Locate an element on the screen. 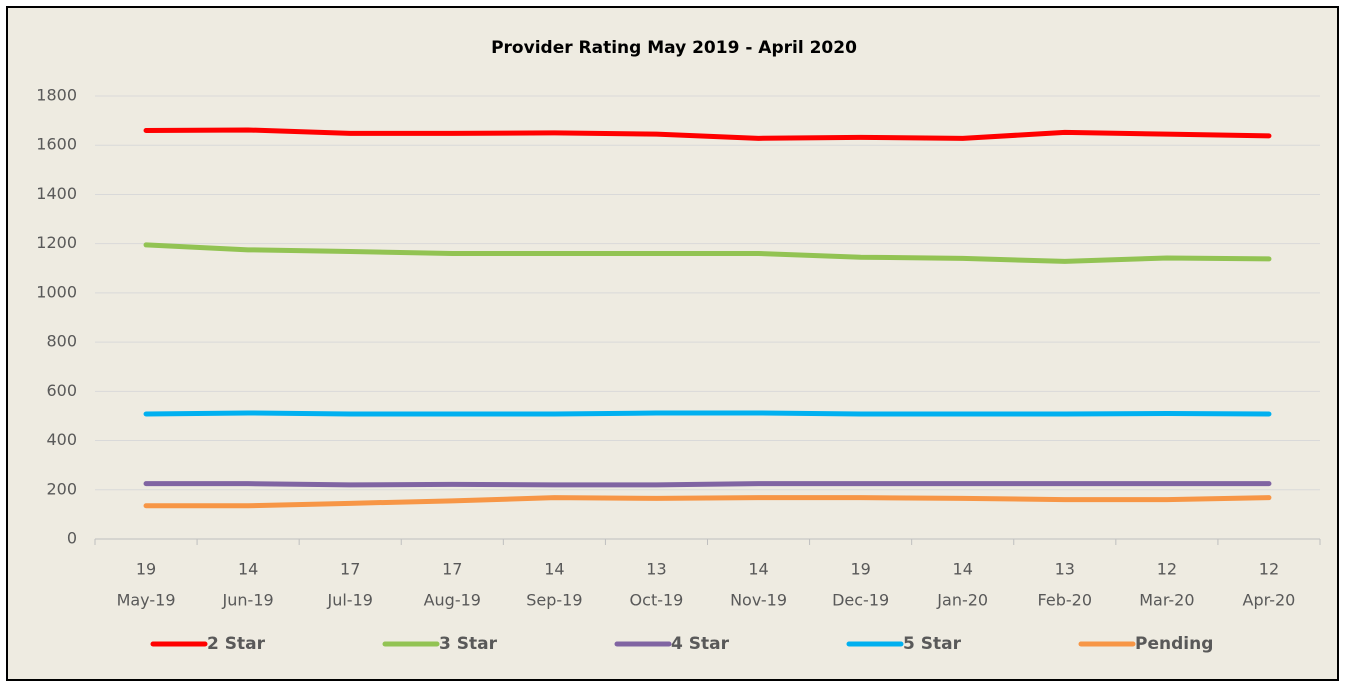  y-tick-label: 1800 is located at coordinates (56, 95).